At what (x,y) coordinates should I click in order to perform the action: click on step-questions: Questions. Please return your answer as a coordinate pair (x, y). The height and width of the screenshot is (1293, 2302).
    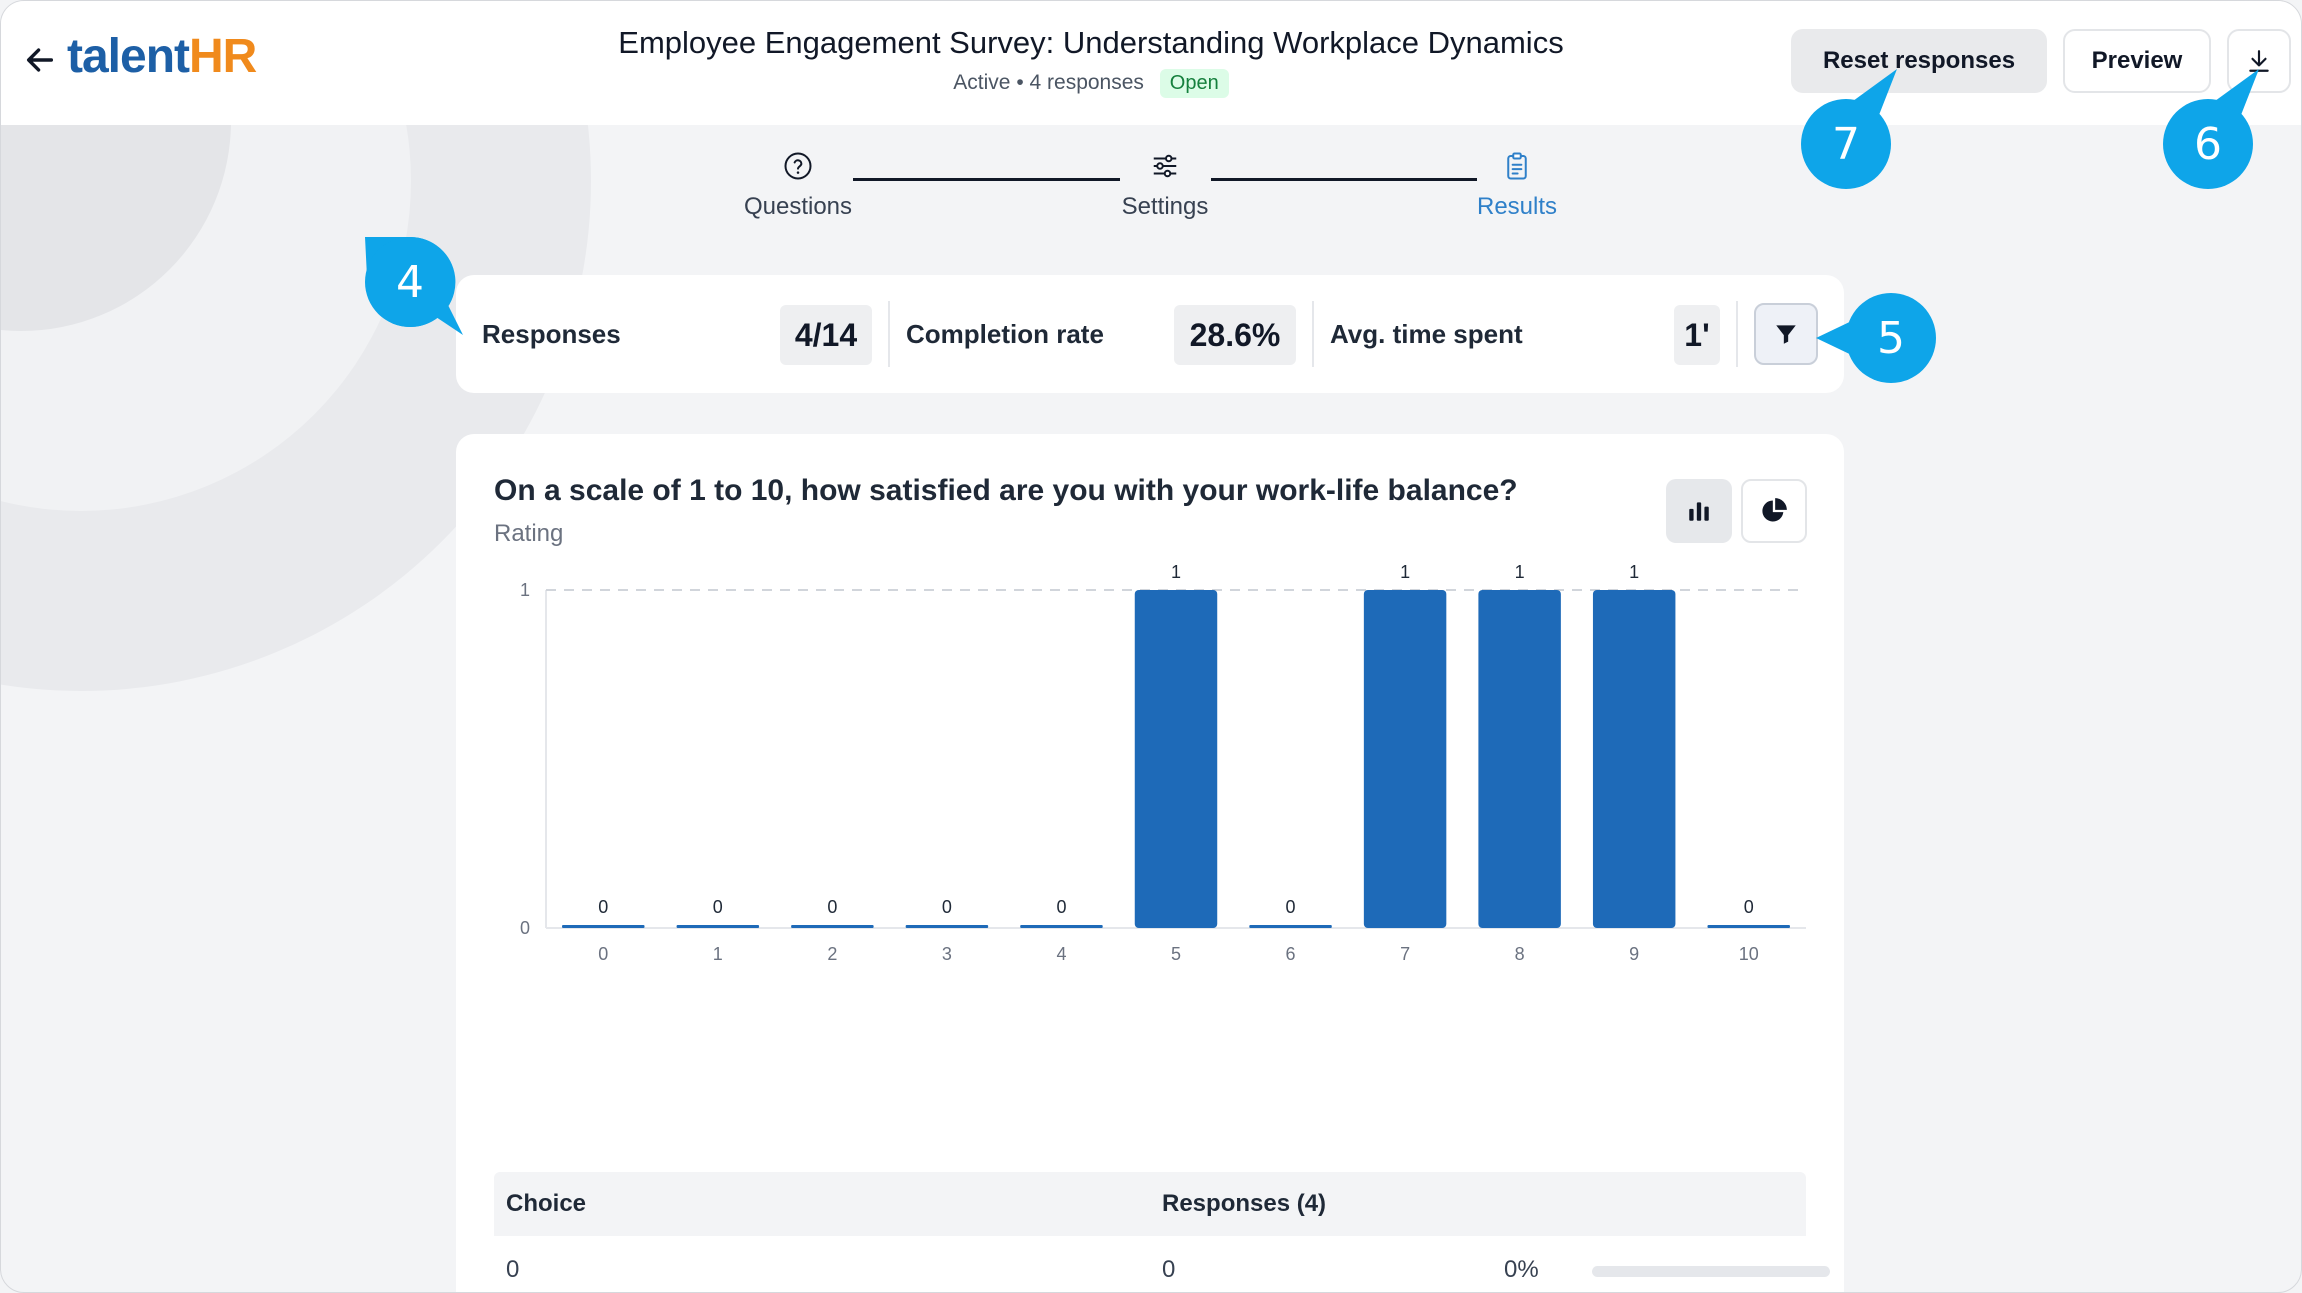
    Looking at the image, I should click on (798, 186).